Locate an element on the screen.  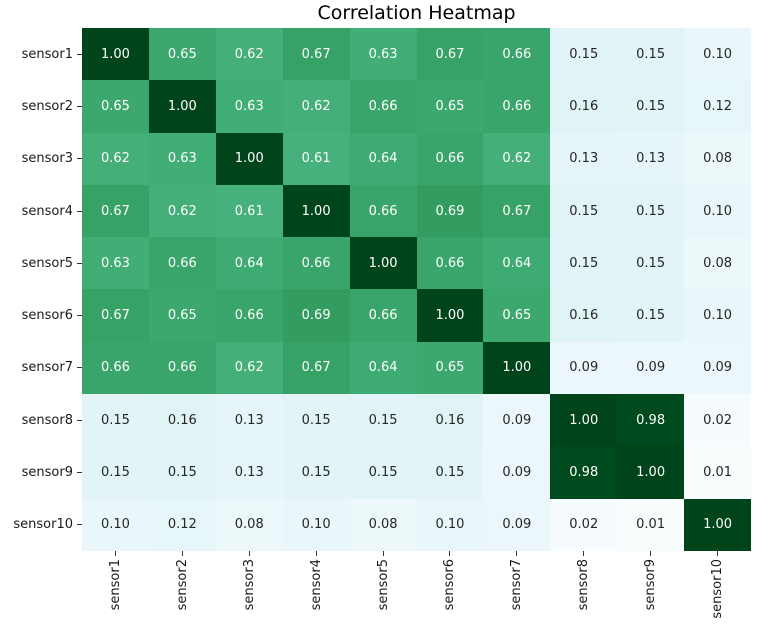
cell-value: 0.02 is located at coordinates (584, 525).